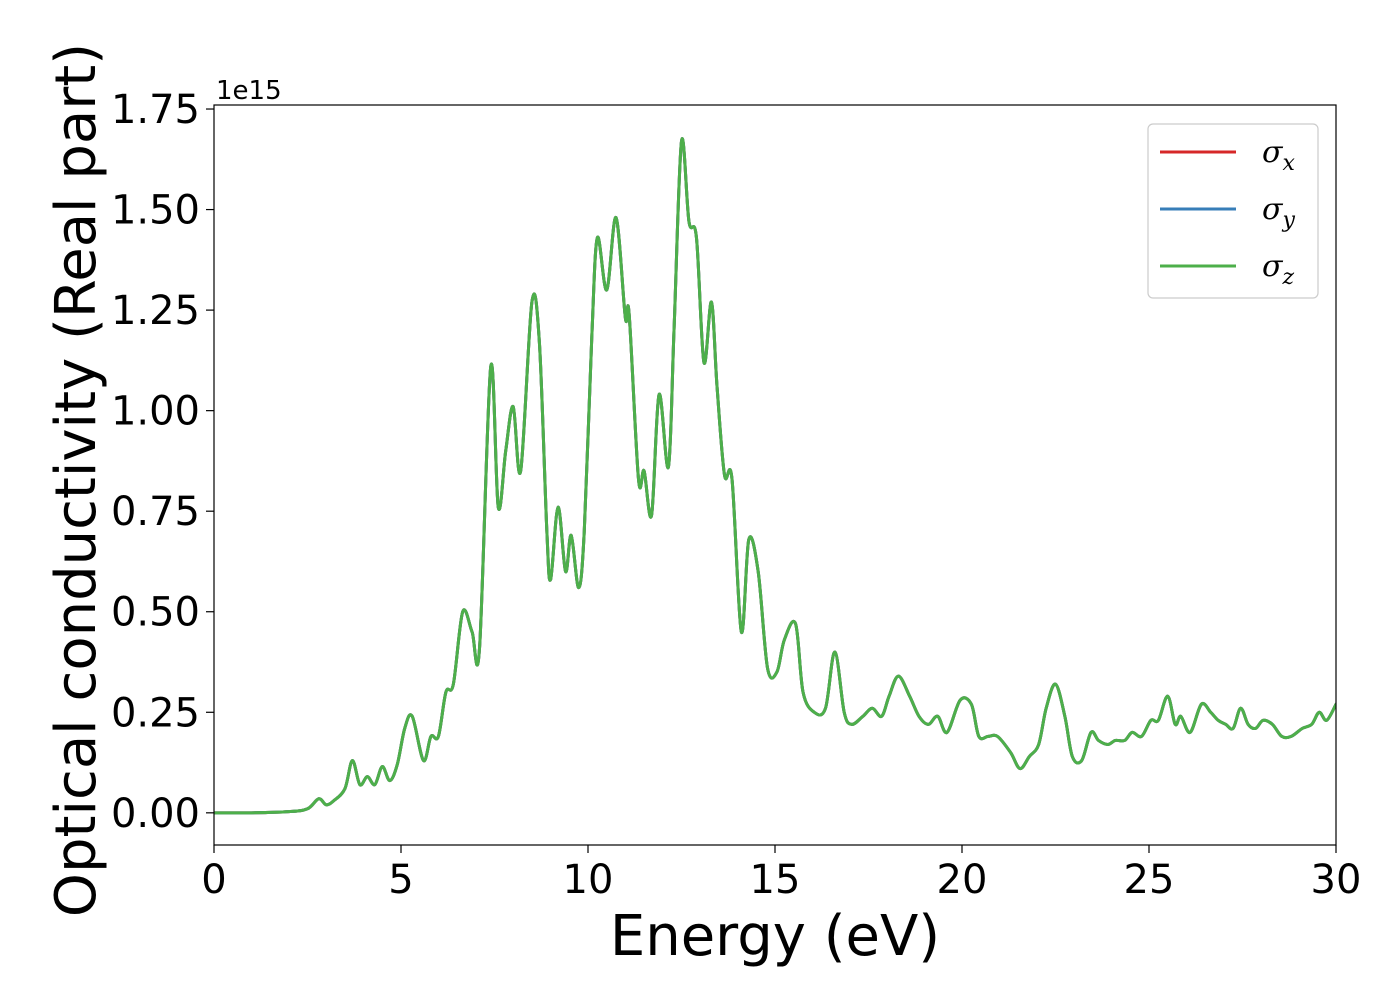 The height and width of the screenshot is (1004, 1400). What do you see at coordinates (1288, 220) in the screenshot?
I see `legend-subscript: y` at bounding box center [1288, 220].